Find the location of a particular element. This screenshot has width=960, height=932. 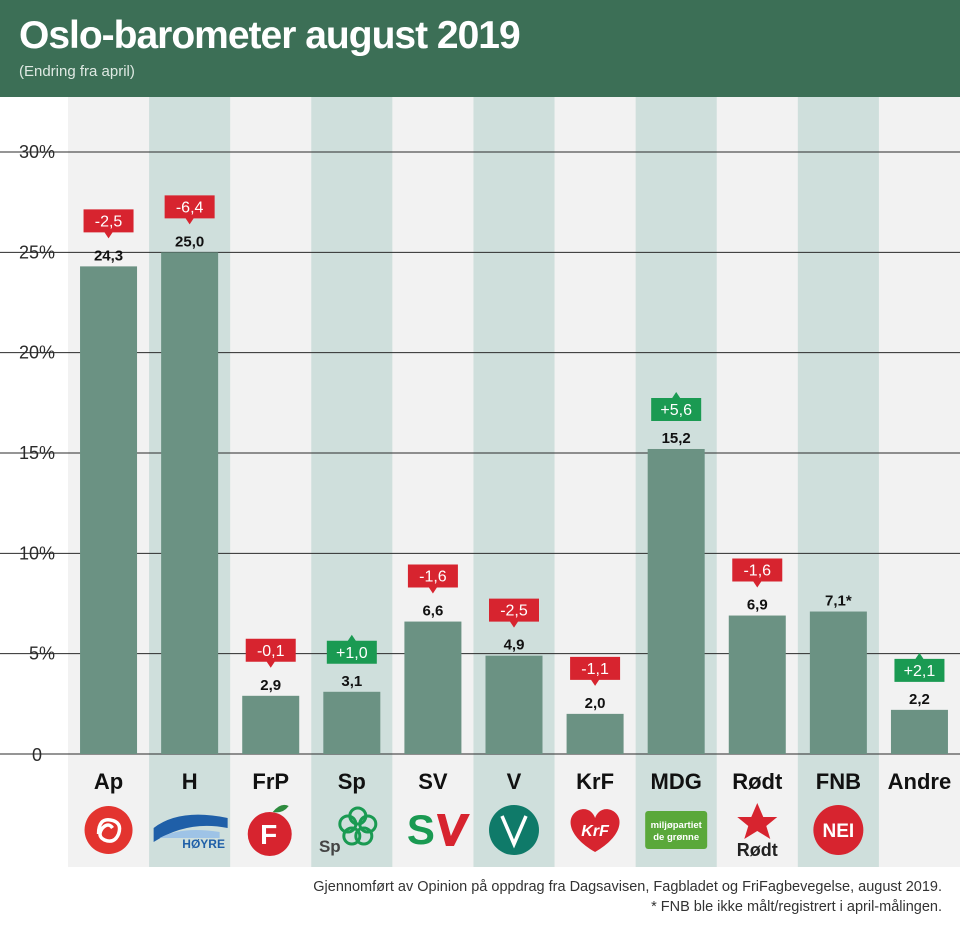

frp-apple-logo: F is located at coordinates (269, 830).